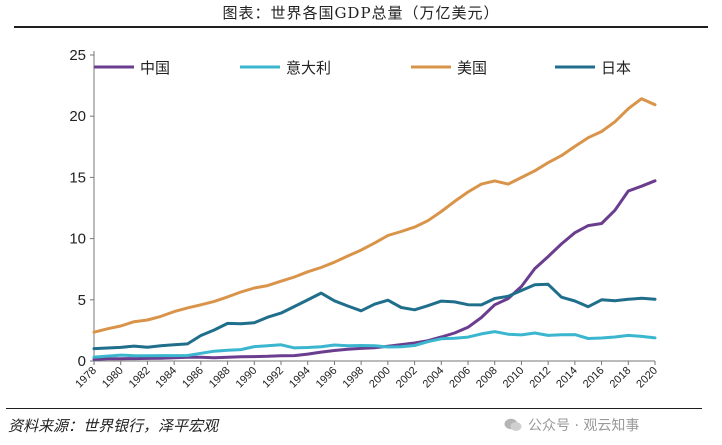 The width and height of the screenshot is (722, 445). What do you see at coordinates (460, 378) in the screenshot?
I see `x-tick-label: 2006` at bounding box center [460, 378].